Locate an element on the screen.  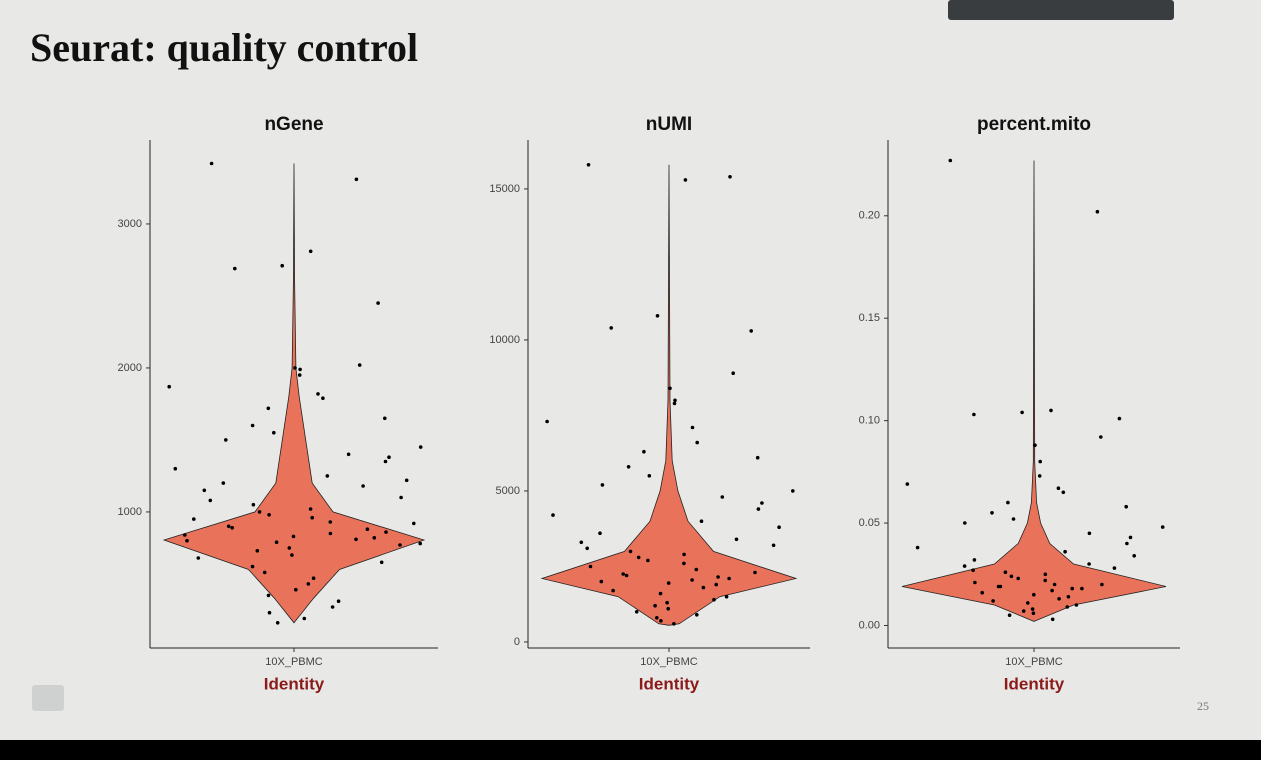
page-number: 25 is located at coordinates (1203, 706).